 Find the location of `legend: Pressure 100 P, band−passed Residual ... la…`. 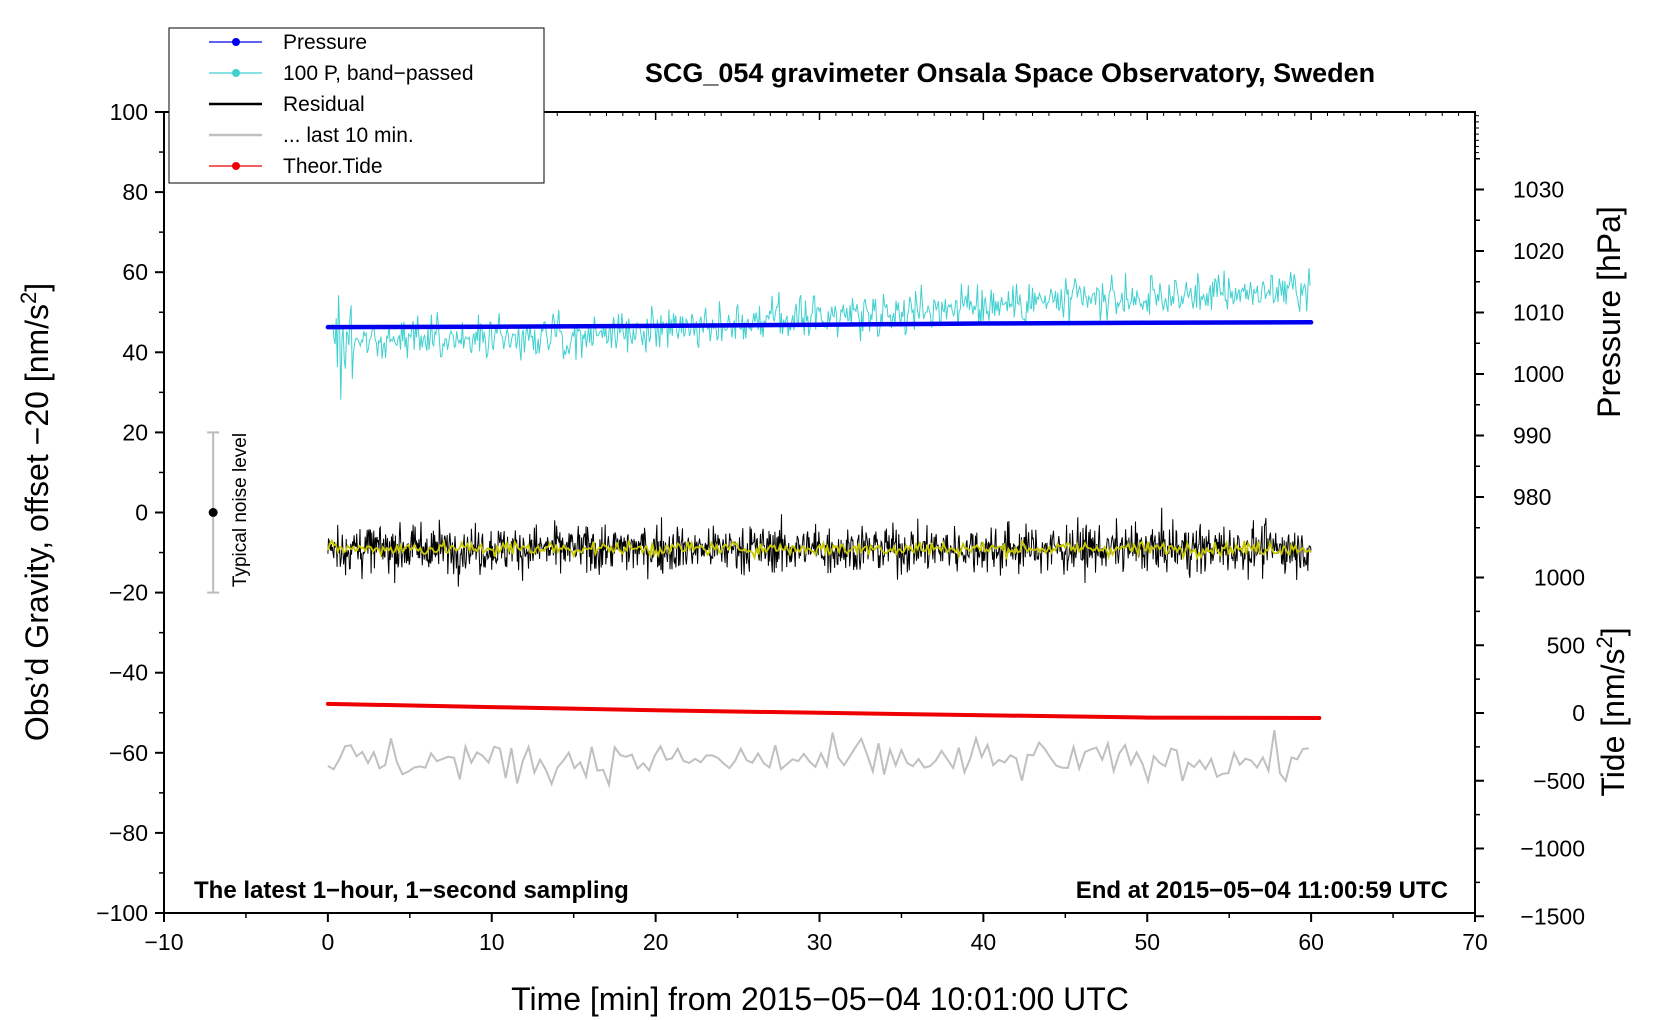

legend: Pressure 100 P, band−passed Residual ... la… is located at coordinates (356, 105).